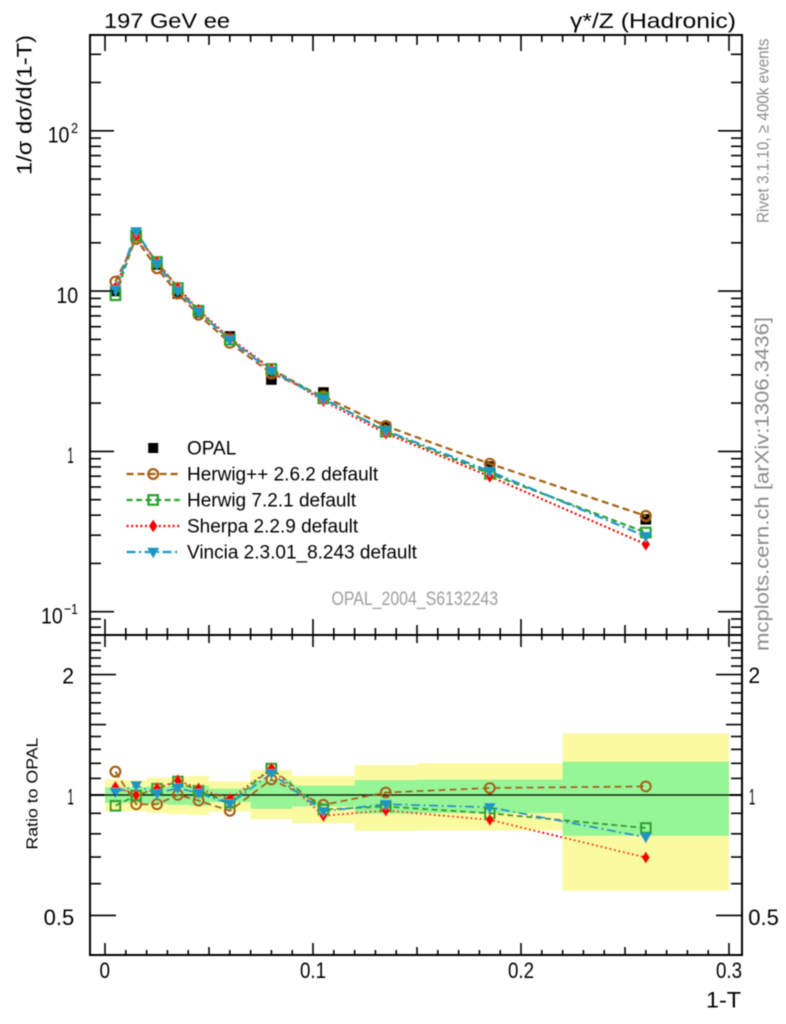 The width and height of the screenshot is (786, 1024). I want to click on svg-text: 1/σ dσ/d(1-T), so click(25, 105).